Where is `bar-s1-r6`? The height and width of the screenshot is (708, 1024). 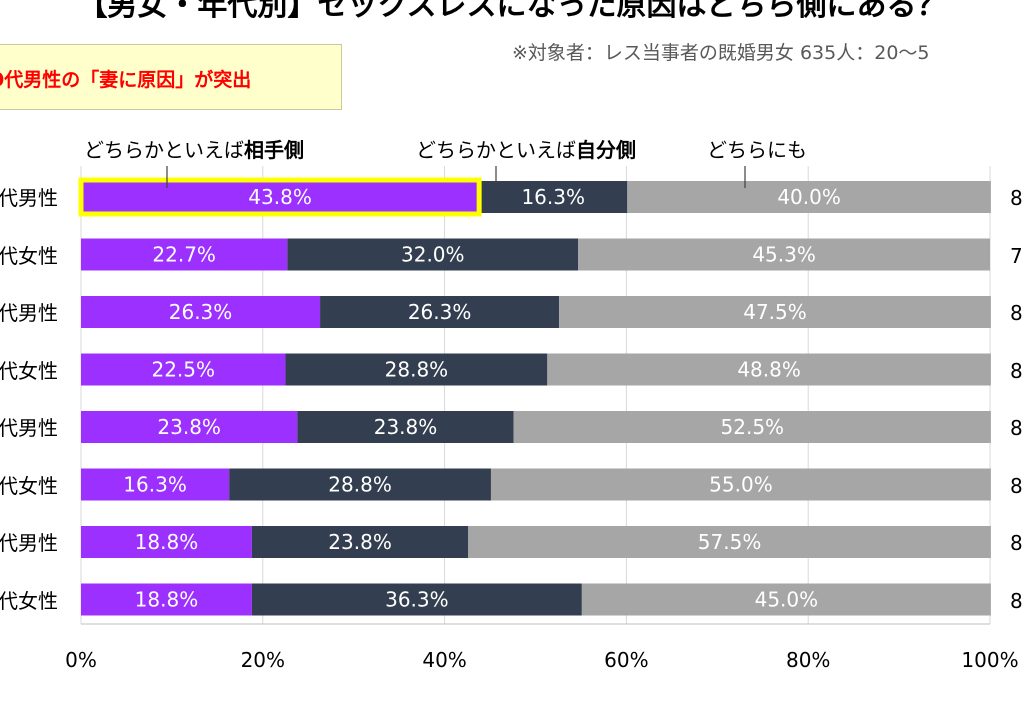 bar-s1-r6 is located at coordinates (360, 542).